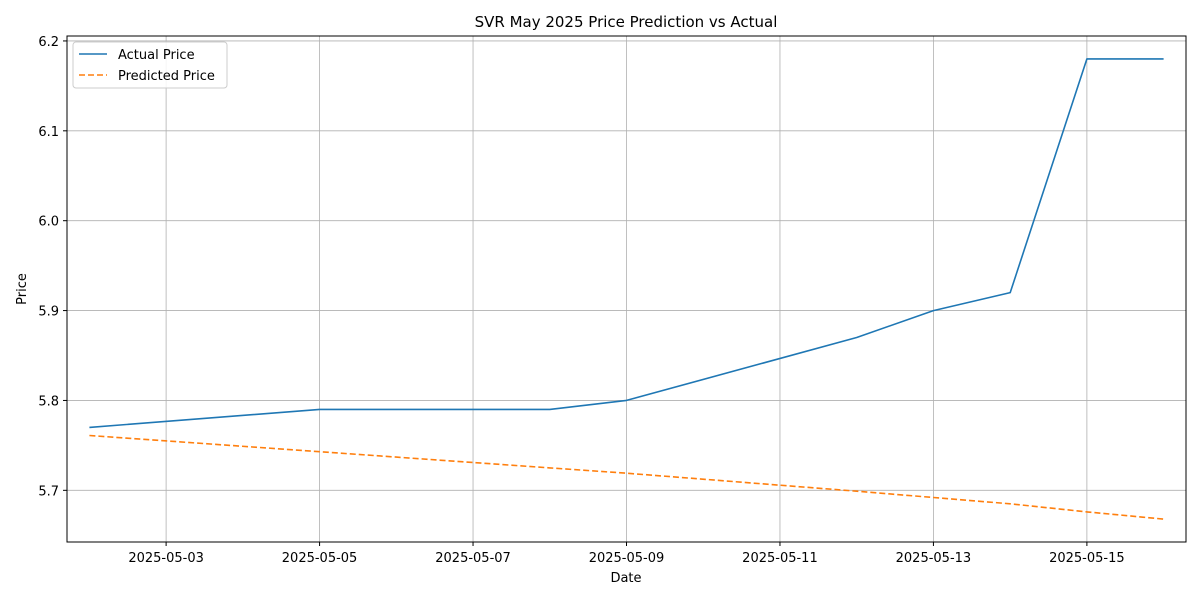  I want to click on legend: Actual Price Predicted Price, so click(150, 65).